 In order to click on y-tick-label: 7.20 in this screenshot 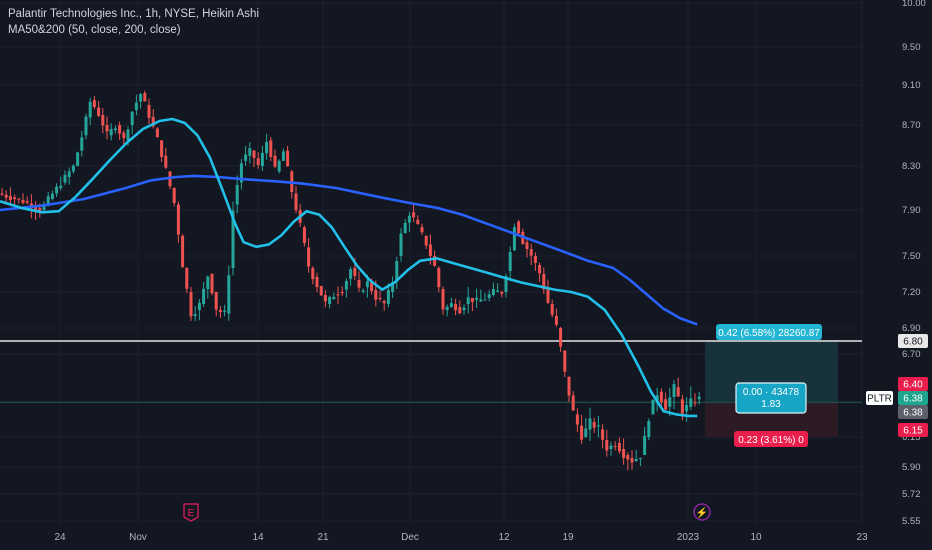, I will do `click(911, 292)`.